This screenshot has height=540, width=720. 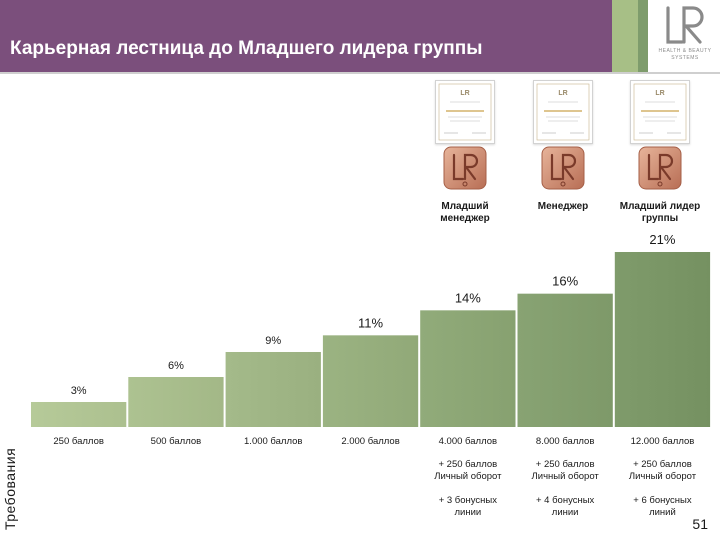 I want to click on bonus-lines-requirement: линий, so click(x=662, y=512).